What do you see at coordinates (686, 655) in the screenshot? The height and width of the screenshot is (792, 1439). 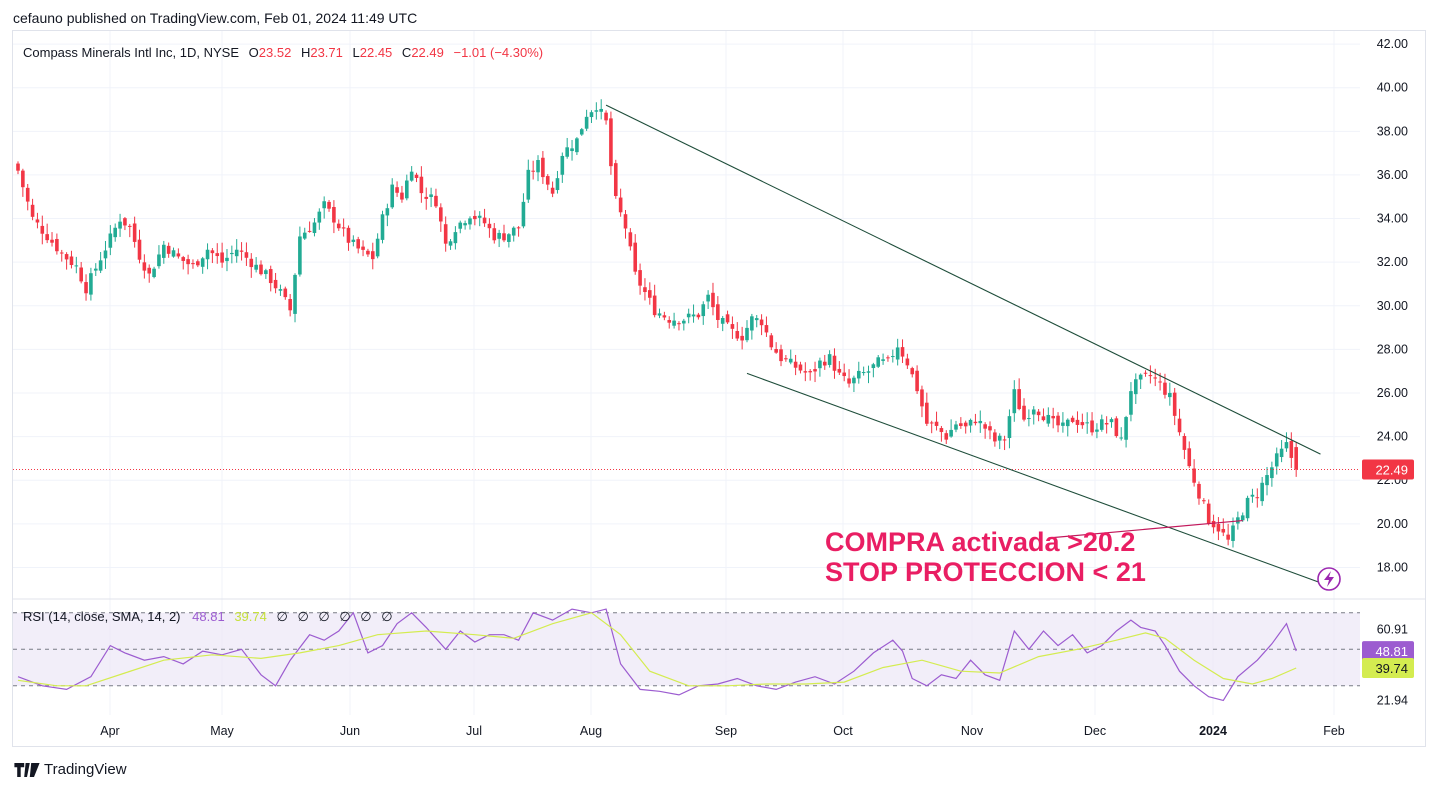 I see `rsi-pane` at bounding box center [686, 655].